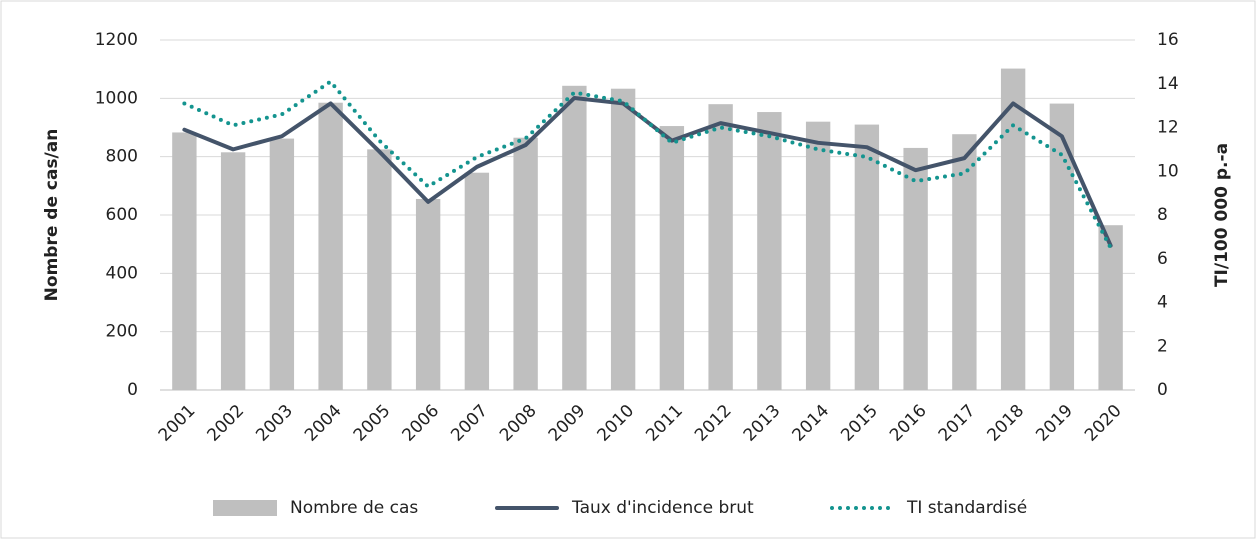  I want to click on y-tick-label: 200, so click(122, 332).